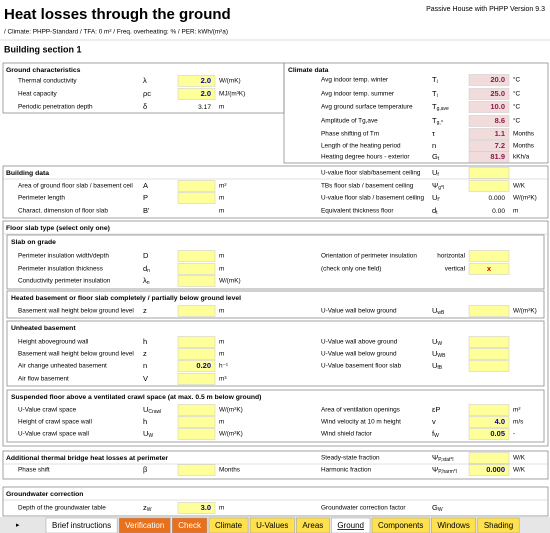 This screenshot has width=550, height=533. What do you see at coordinates (441, 356) in the screenshot?
I see `symbol-sub: WB` at bounding box center [441, 356].